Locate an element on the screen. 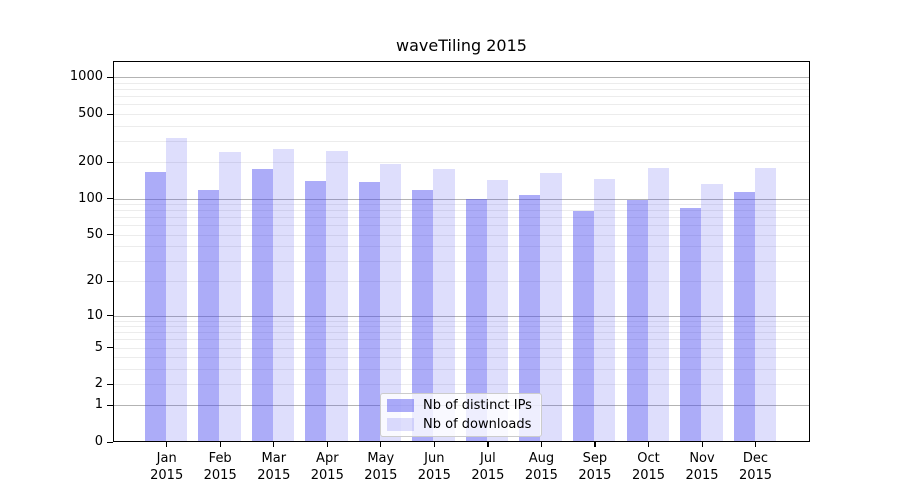 The width and height of the screenshot is (900, 500). legend-swatch-downloads is located at coordinates (400, 425).